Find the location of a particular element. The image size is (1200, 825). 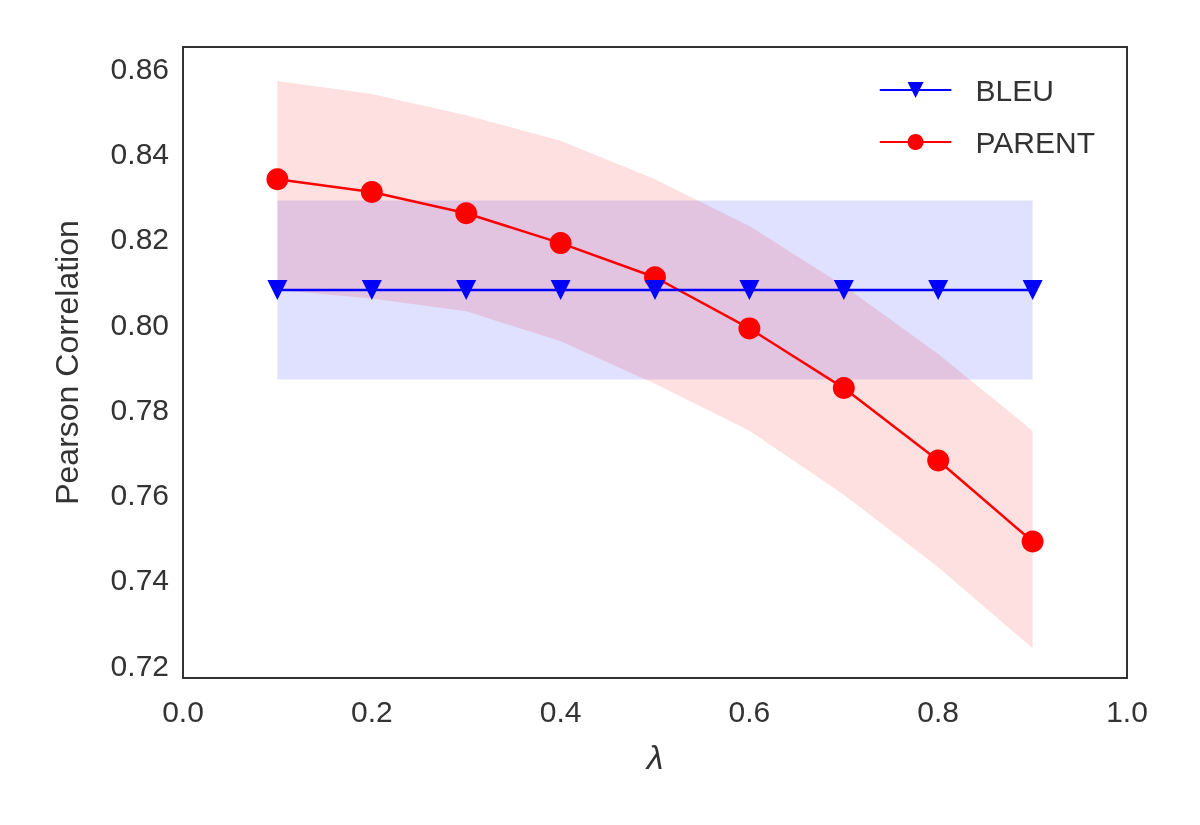

y-tick-label: 0.80 is located at coordinates (139, 324).